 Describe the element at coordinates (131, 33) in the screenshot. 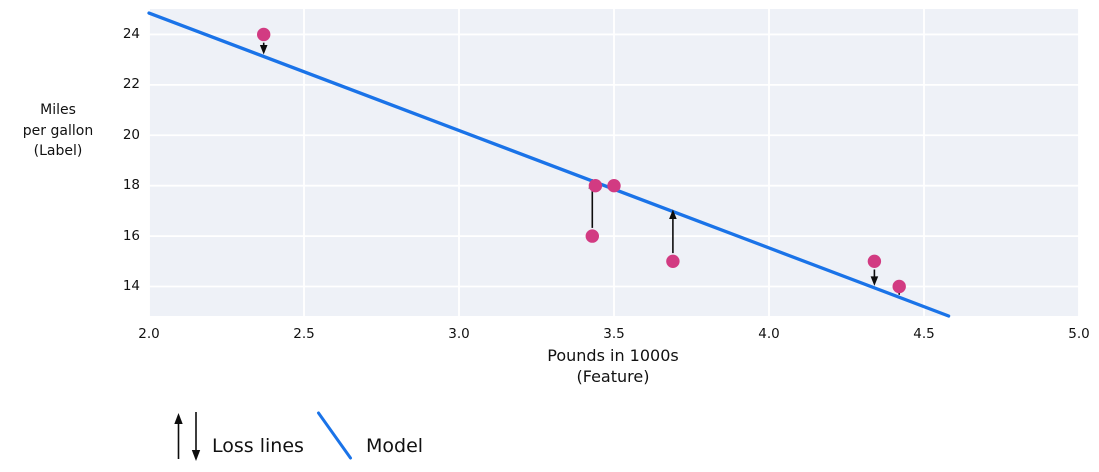

I see `y-tick-label: 24` at that location.